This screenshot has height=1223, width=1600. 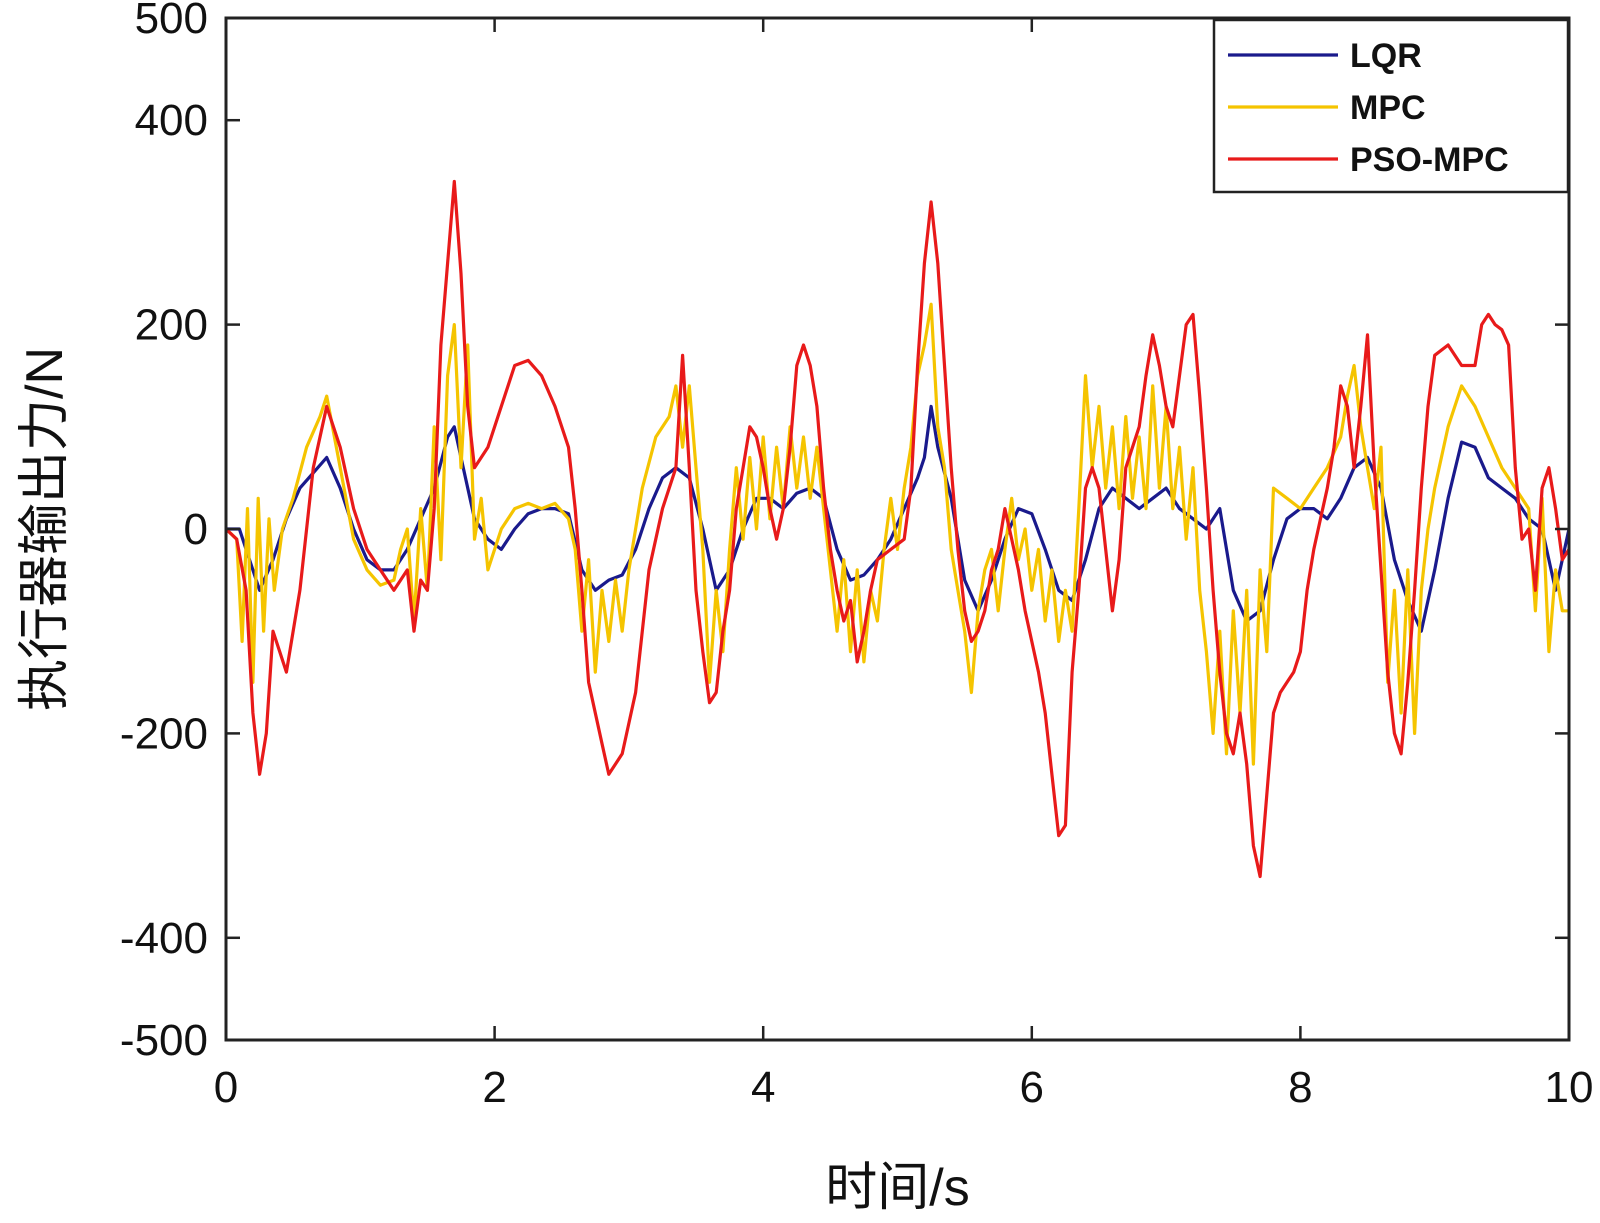 What do you see at coordinates (1300, 1087) in the screenshot?
I see `x-tick-label: 8` at bounding box center [1300, 1087].